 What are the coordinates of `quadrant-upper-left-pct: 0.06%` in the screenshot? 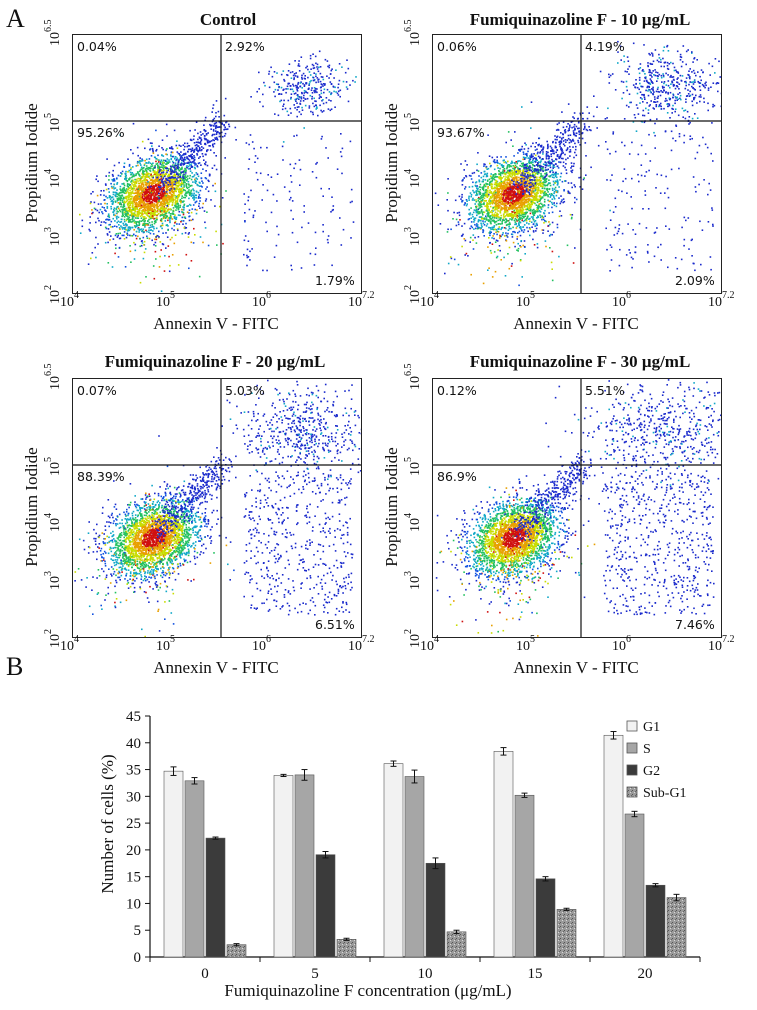 It's located at (457, 46).